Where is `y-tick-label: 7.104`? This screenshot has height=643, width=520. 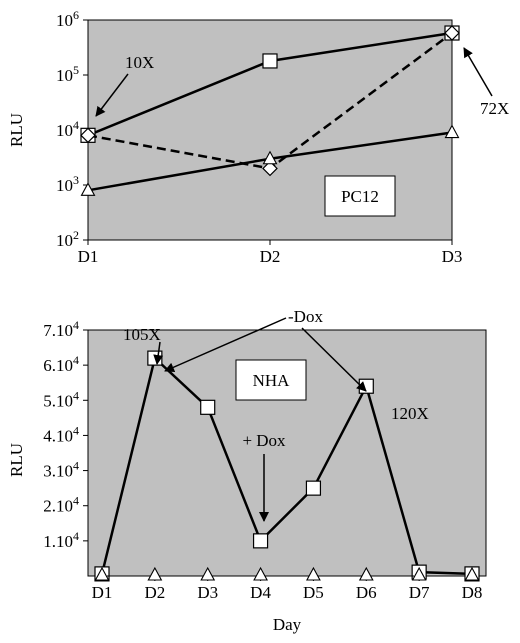
y-tick-label: 7.104 is located at coordinates (61, 329).